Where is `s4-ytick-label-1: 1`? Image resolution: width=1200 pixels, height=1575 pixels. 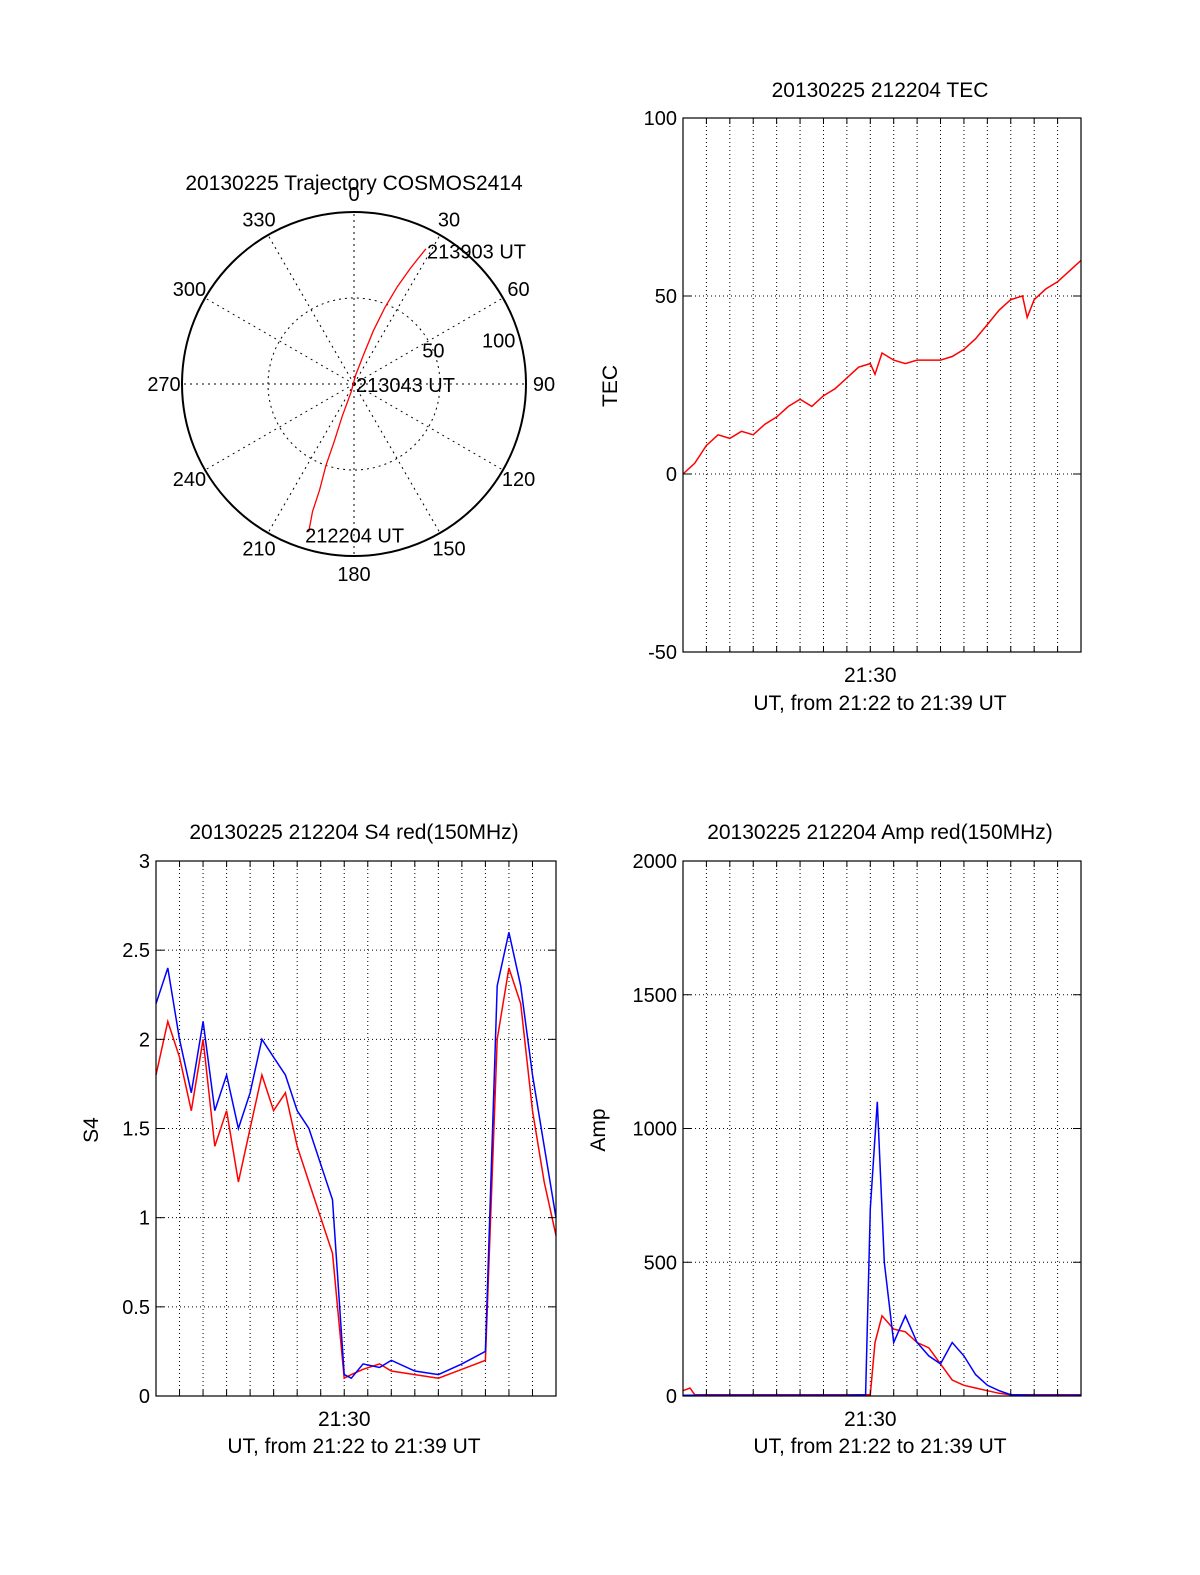
s4-ytick-label-1: 1 is located at coordinates (144, 1219).